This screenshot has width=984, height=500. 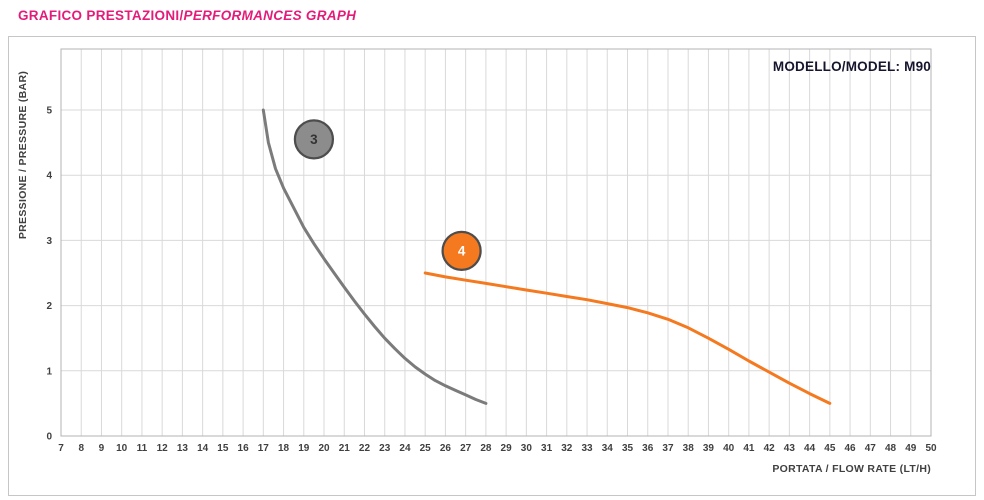 What do you see at coordinates (49, 176) in the screenshot?
I see `y-tick-label: 4` at bounding box center [49, 176].